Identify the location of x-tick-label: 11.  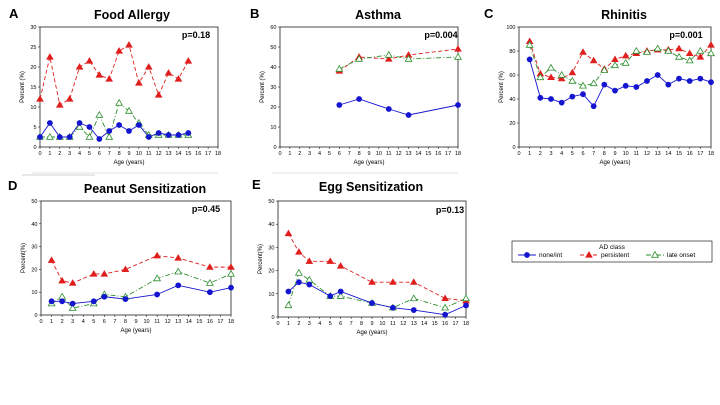
(157, 322).